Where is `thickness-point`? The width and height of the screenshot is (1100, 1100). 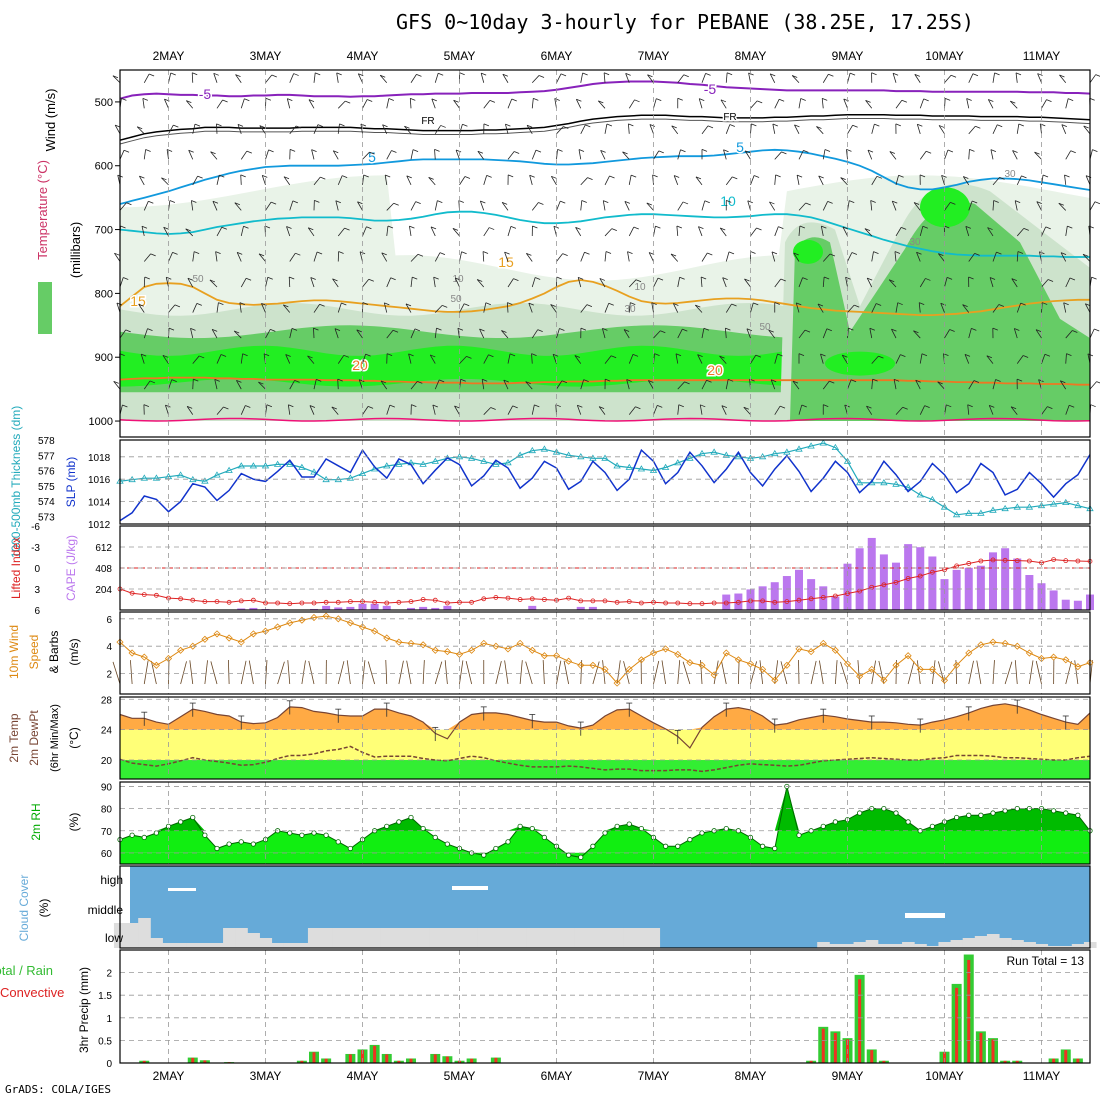 thickness-point is located at coordinates (823, 442).